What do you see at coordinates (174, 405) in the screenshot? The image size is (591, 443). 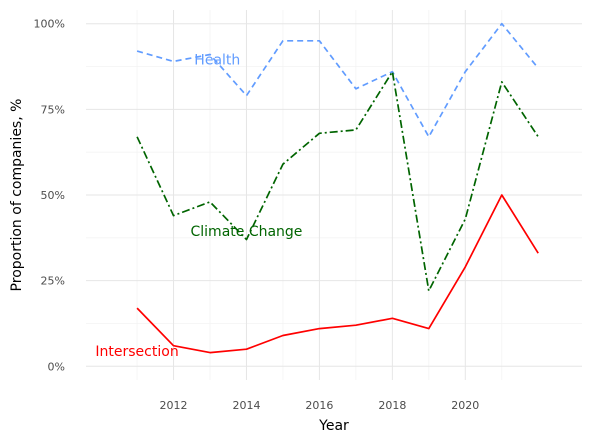 I see `x-tick-label: 2012` at bounding box center [174, 405].